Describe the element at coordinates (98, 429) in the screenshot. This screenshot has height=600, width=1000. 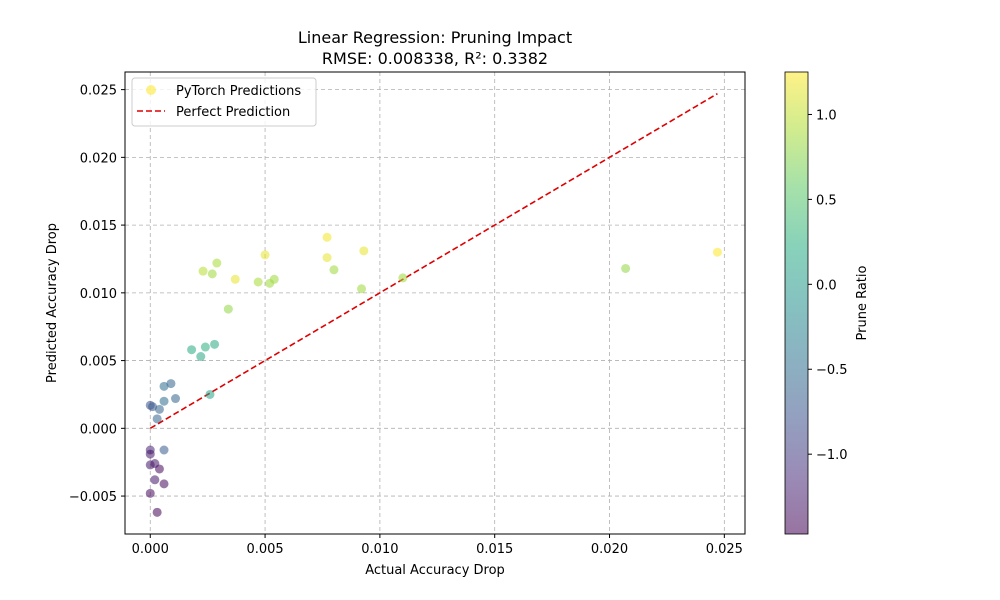
I see `y-tick-label: 0.000` at that location.